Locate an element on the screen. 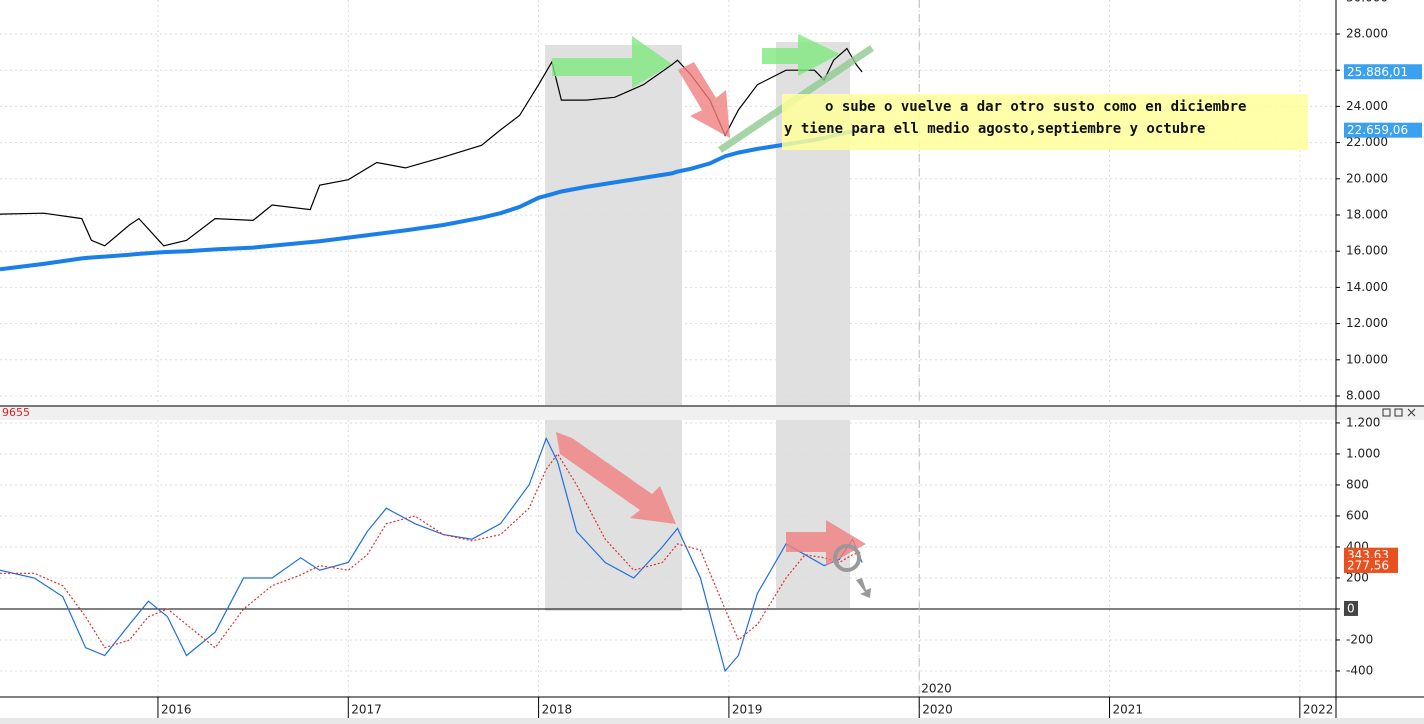 This screenshot has width=1424, height=724. window-controls is located at coordinates (1399, 412).